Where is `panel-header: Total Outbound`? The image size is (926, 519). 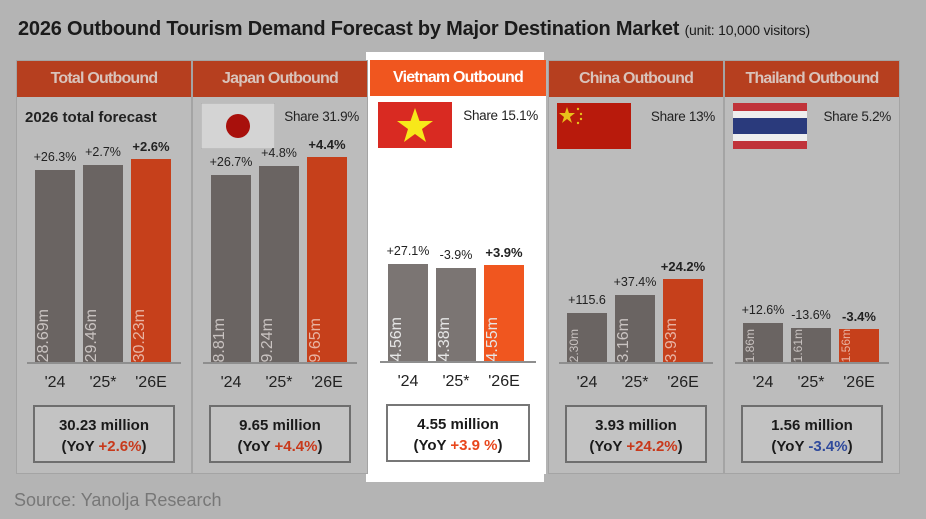 panel-header: Total Outbound is located at coordinates (104, 79).